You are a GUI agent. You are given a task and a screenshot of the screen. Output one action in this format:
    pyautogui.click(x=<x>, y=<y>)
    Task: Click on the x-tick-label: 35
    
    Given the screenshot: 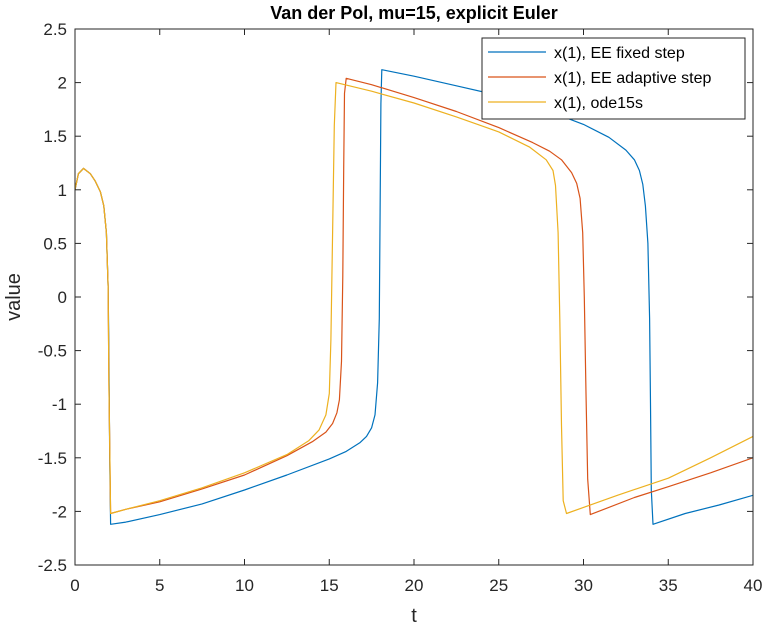 What is the action you would take?
    pyautogui.click(x=668, y=585)
    